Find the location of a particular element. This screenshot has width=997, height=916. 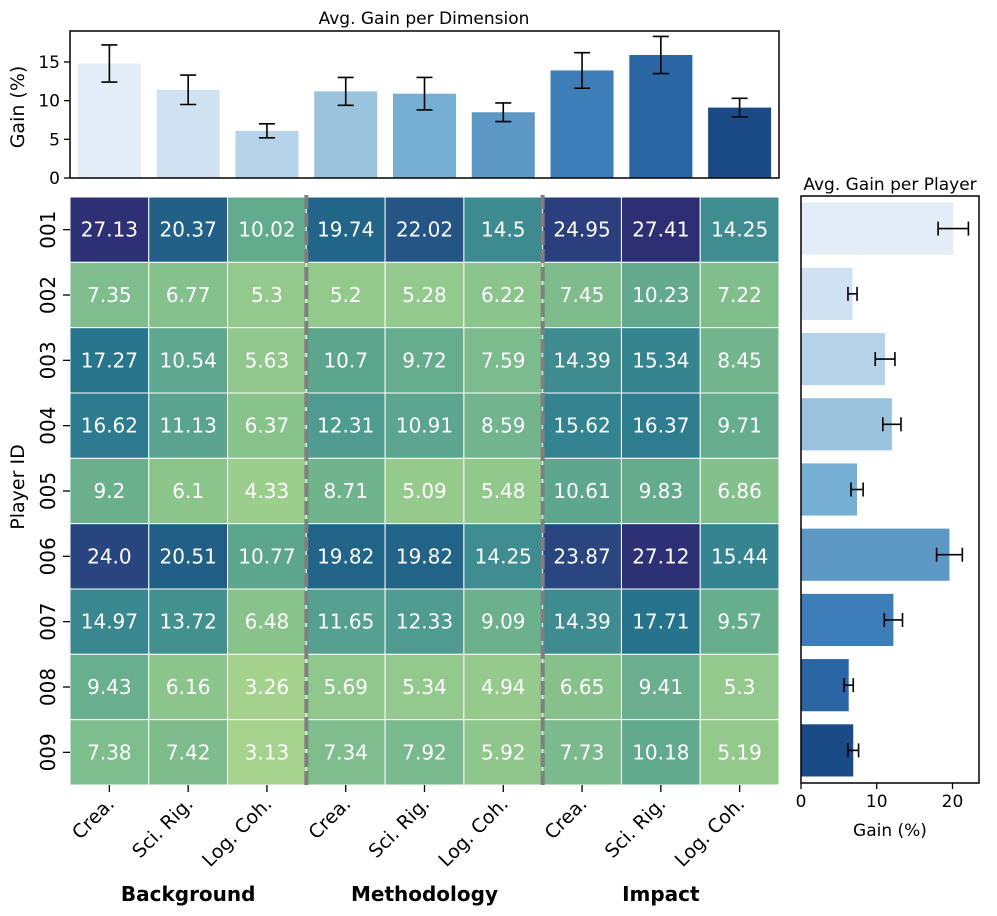

heatmap-cell-value-r4-c5: 10.91 is located at coordinates (424, 426).